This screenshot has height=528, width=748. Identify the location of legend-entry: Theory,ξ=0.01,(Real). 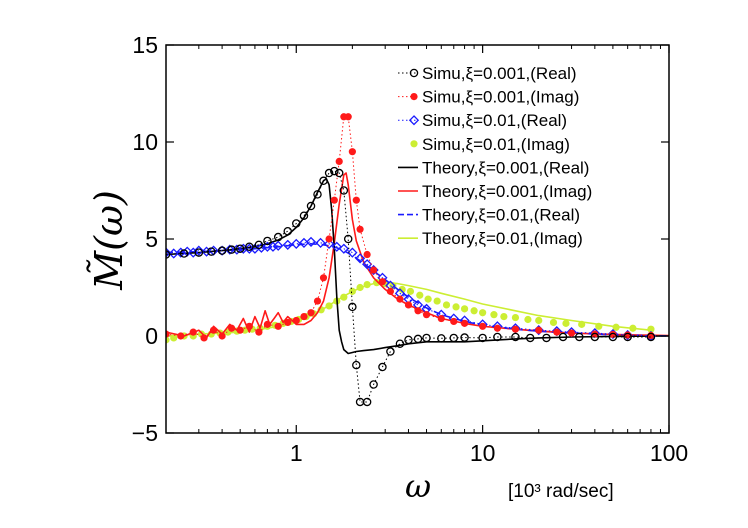
(489, 215).